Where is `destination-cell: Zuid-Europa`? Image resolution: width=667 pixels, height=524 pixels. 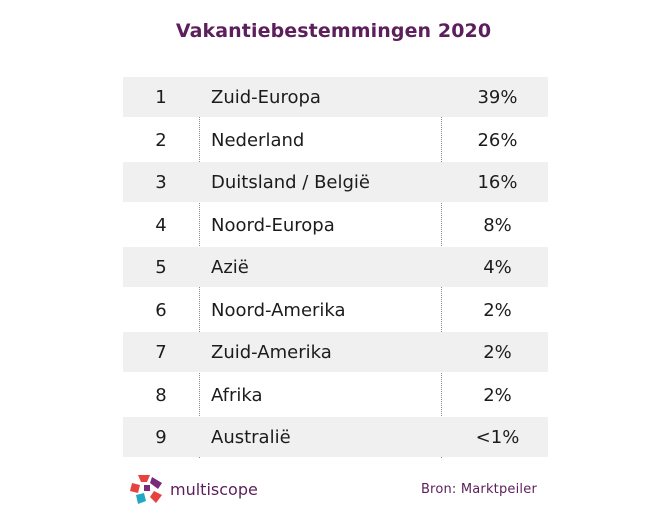
destination-cell: Zuid-Europa is located at coordinates (266, 97).